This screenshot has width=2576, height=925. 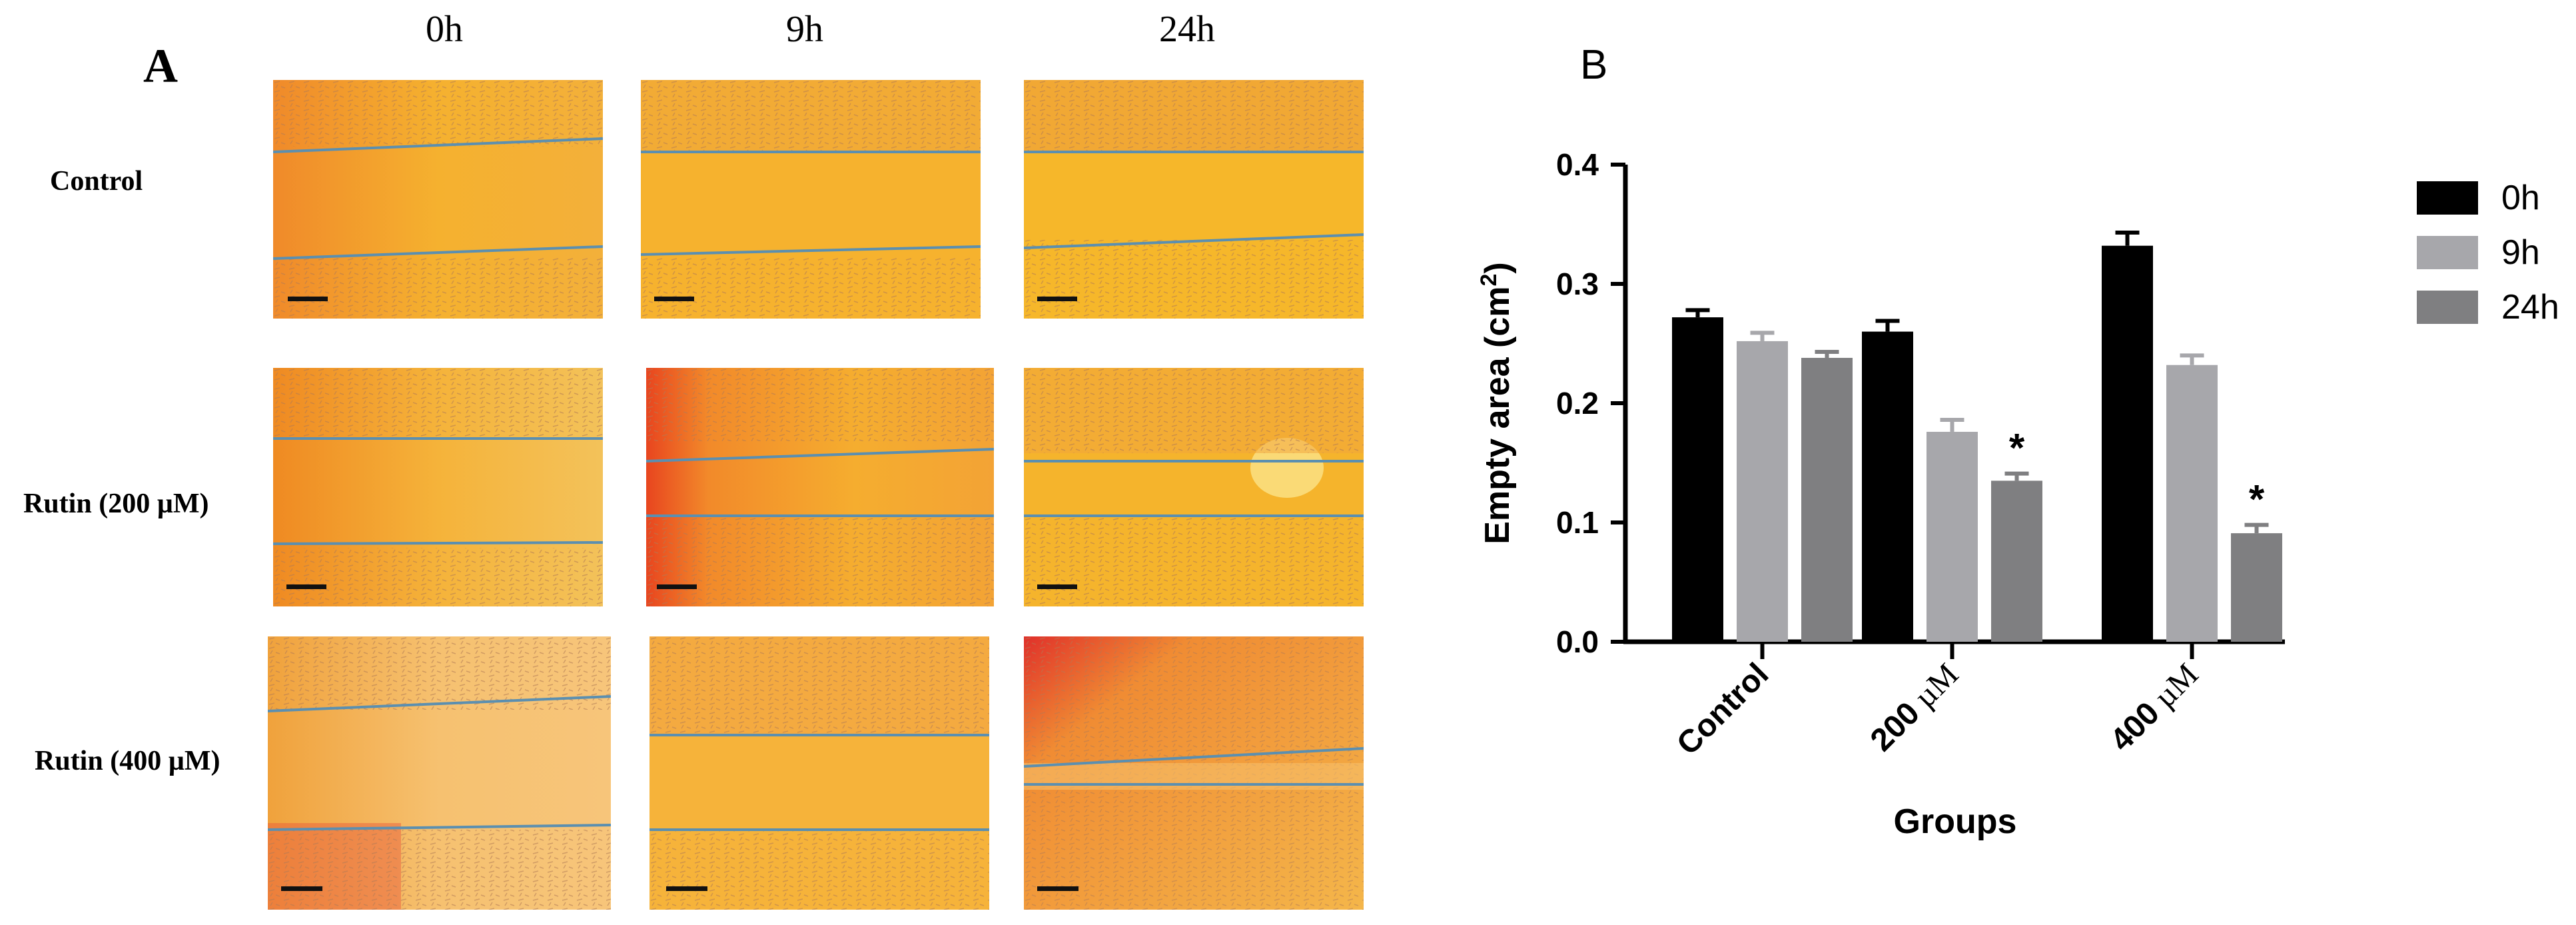 What do you see at coordinates (1956, 821) in the screenshot?
I see `x-axis-label: Groups` at bounding box center [1956, 821].